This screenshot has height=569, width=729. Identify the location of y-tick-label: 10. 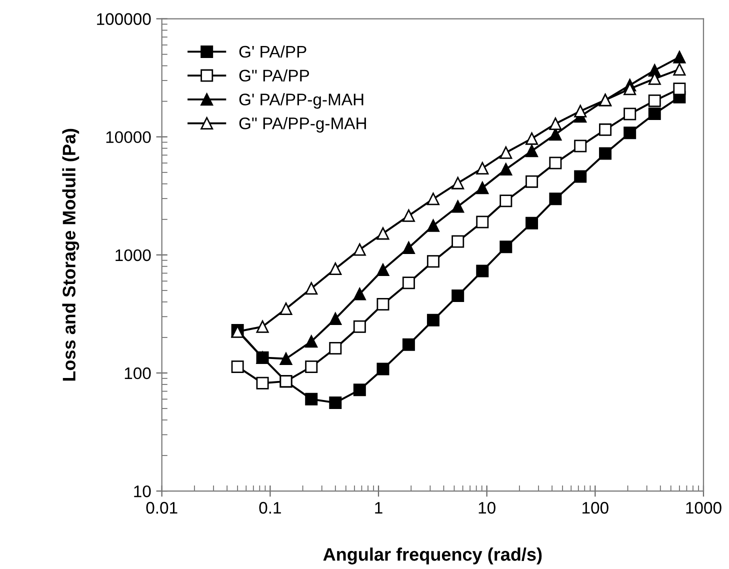
(142, 491).